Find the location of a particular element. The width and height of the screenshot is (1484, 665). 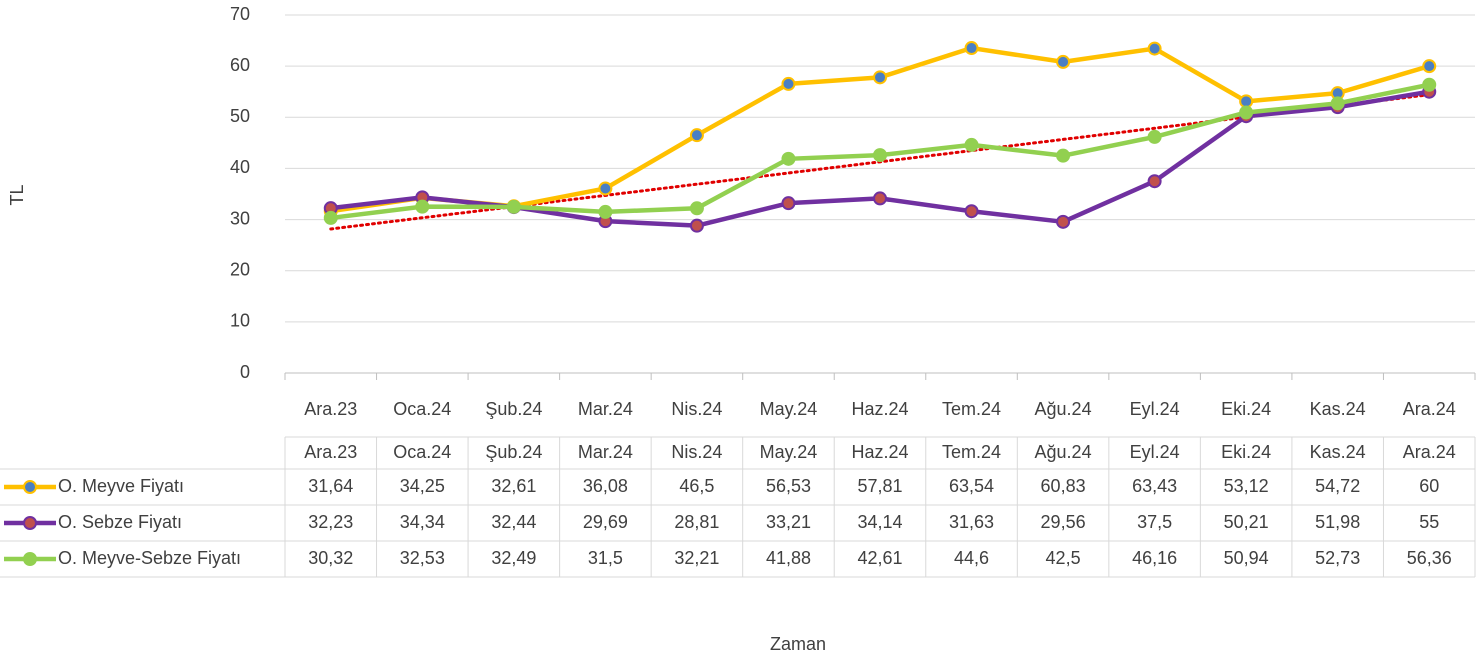

table-cell: 50,94 is located at coordinates (1246, 558).